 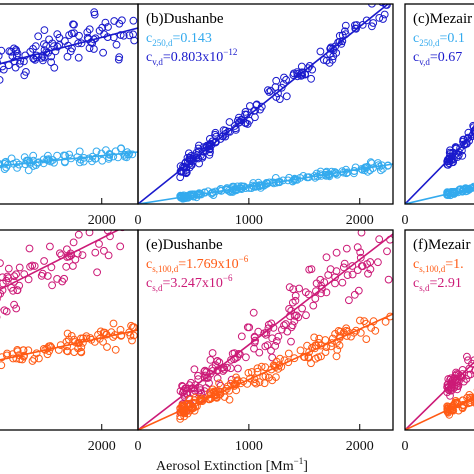 I want to click on fit-line, so click(x=439, y=413).